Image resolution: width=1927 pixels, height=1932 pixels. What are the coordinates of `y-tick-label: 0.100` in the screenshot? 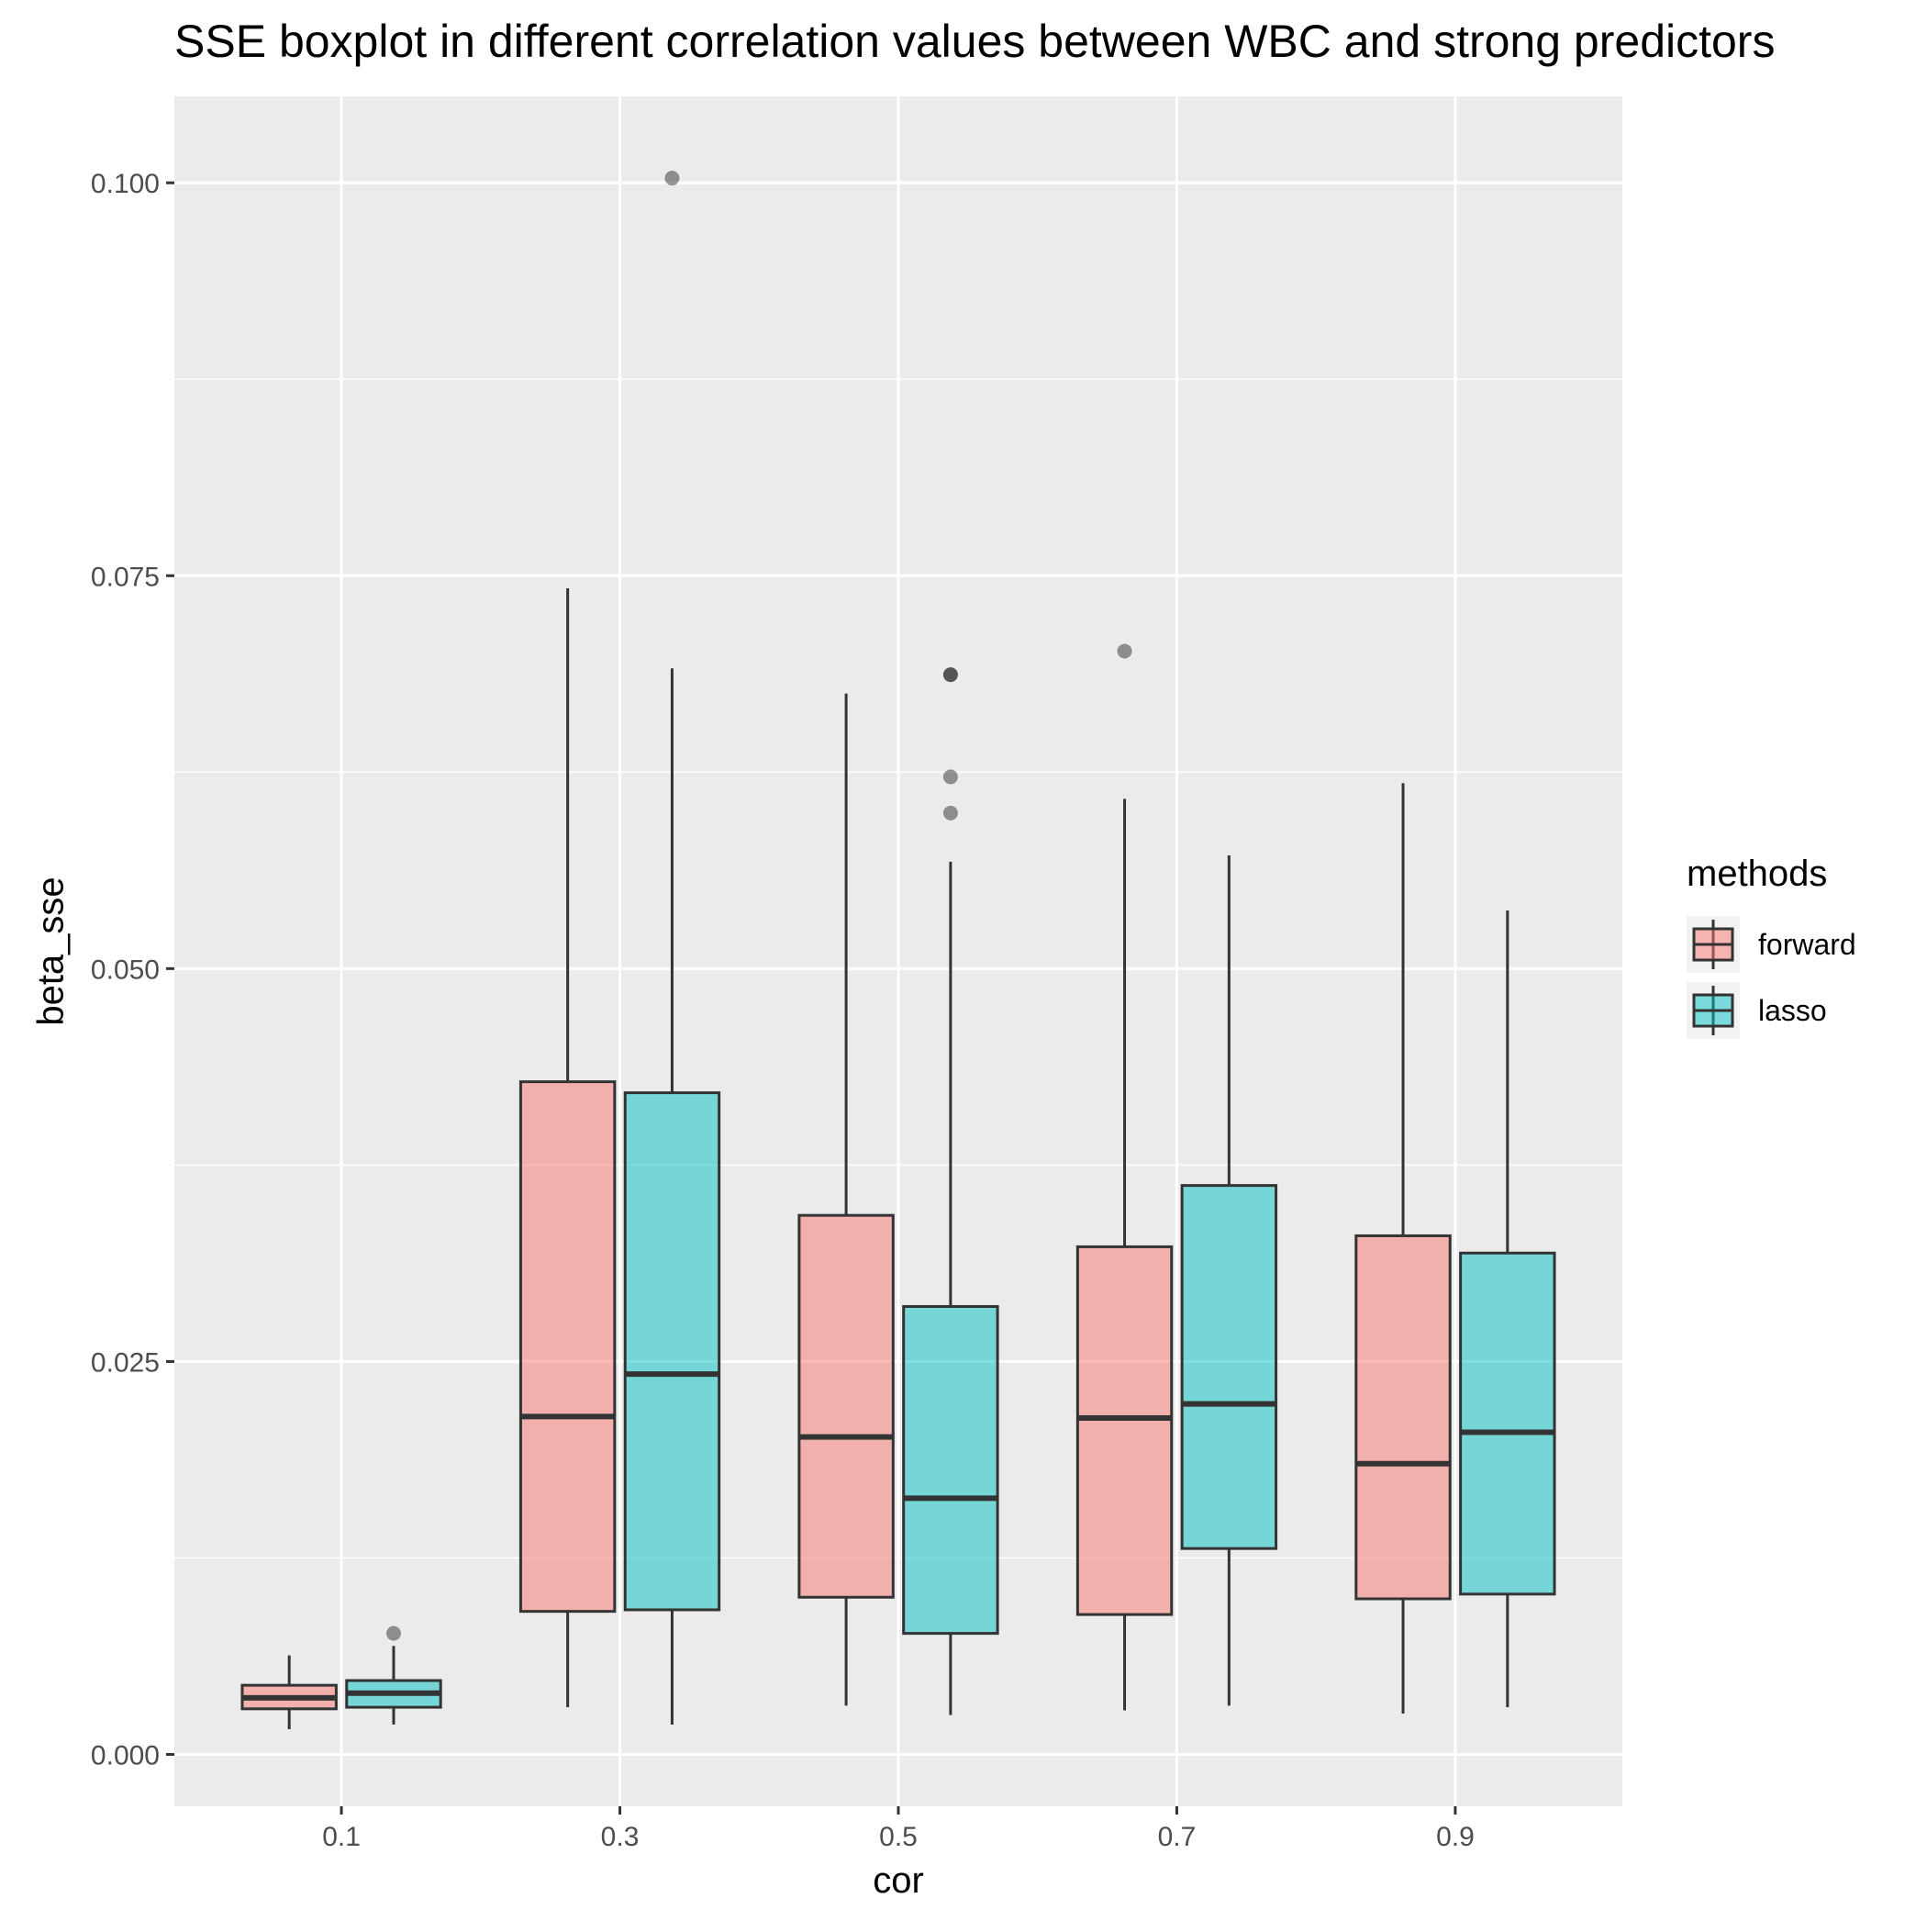 It's located at (125, 184).